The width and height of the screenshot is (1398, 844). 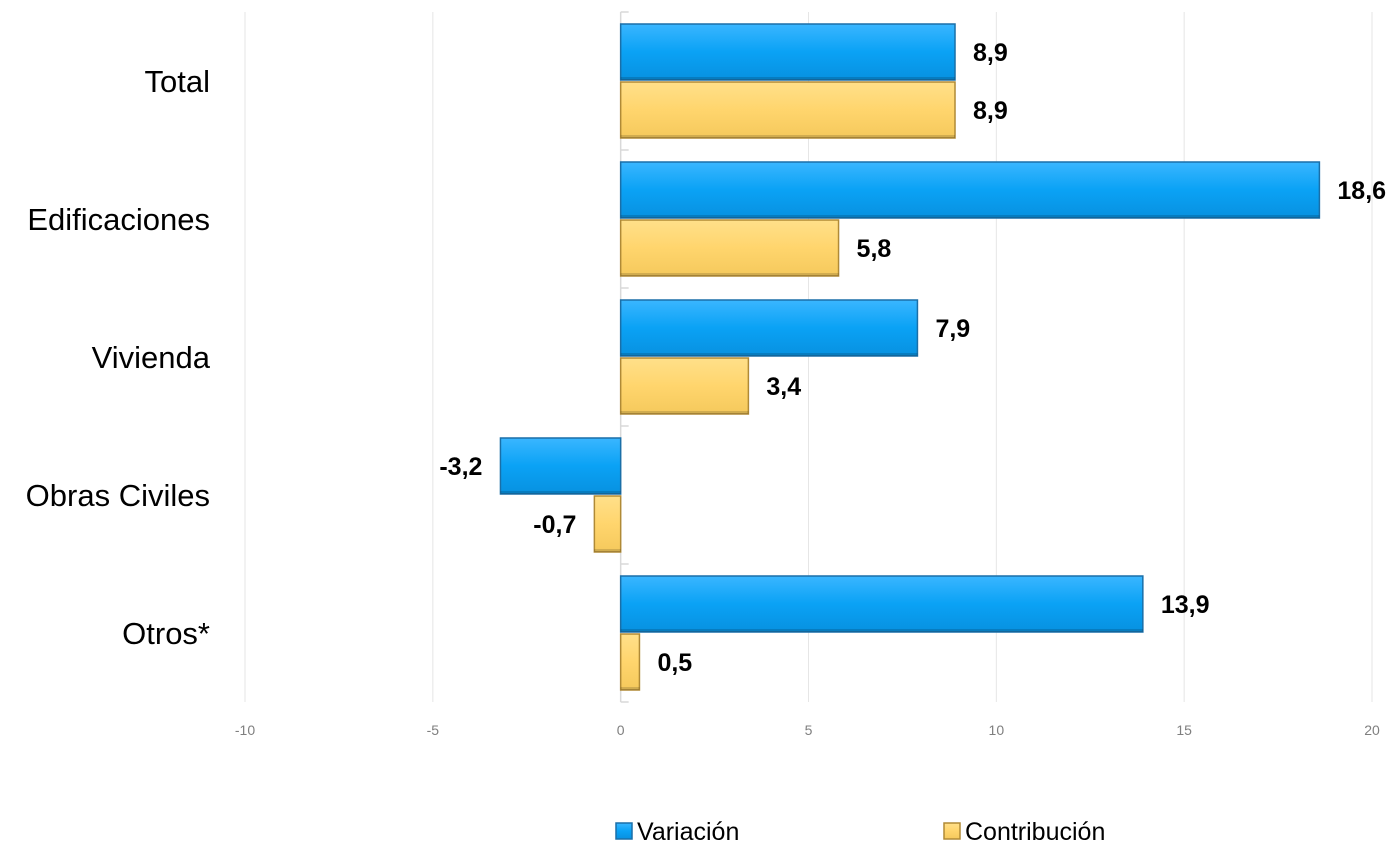 What do you see at coordinates (624, 831) in the screenshot?
I see `legend-swatch-variación` at bounding box center [624, 831].